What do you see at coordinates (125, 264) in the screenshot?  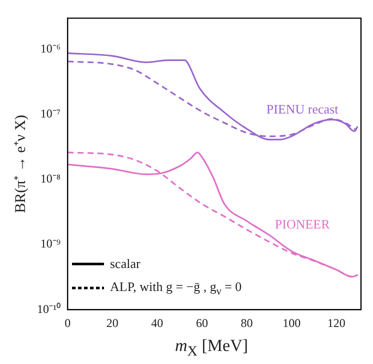 I see `annotation: scalar` at bounding box center [125, 264].